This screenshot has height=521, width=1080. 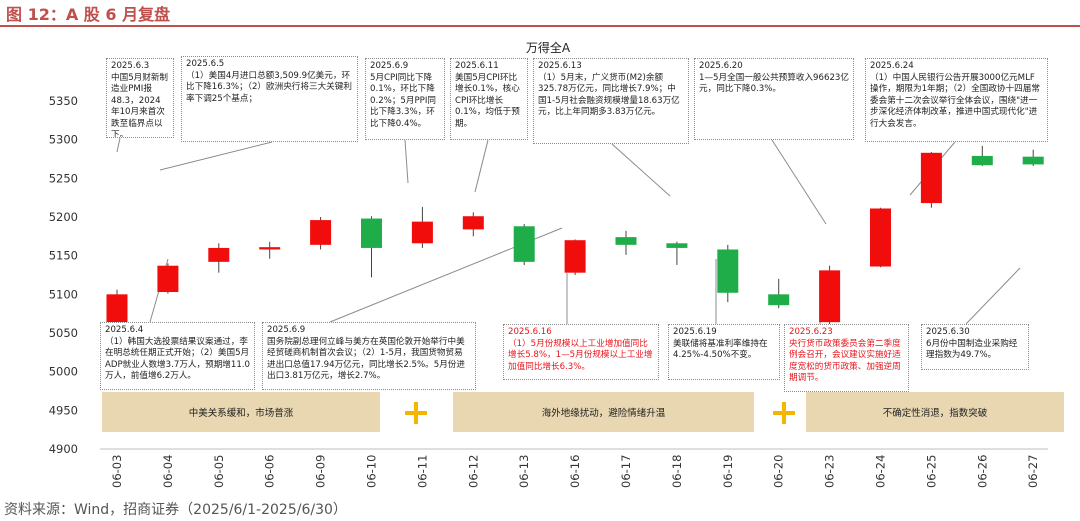 What do you see at coordinates (830, 471) in the screenshot?
I see `x-tick-label: 06-23` at bounding box center [830, 471].